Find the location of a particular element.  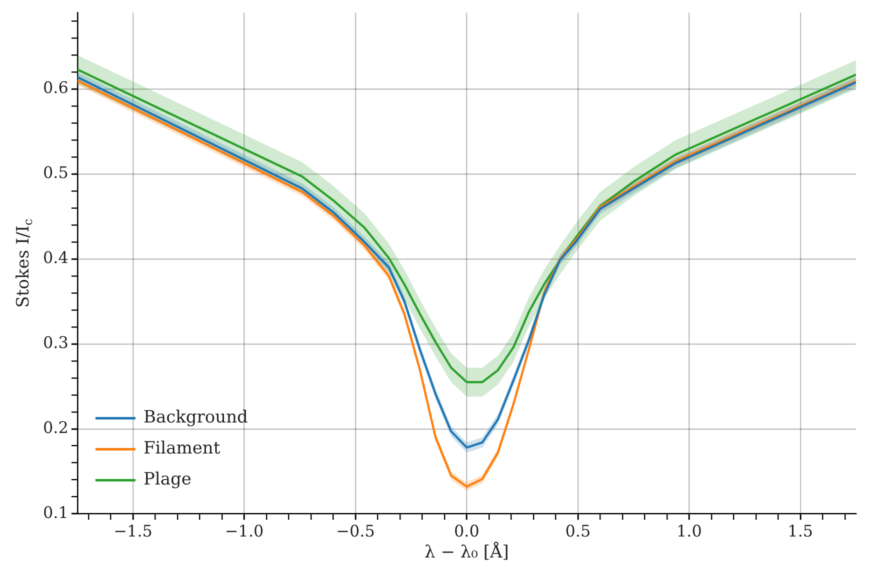

x-tick-label: 1.5 is located at coordinates (801, 531).